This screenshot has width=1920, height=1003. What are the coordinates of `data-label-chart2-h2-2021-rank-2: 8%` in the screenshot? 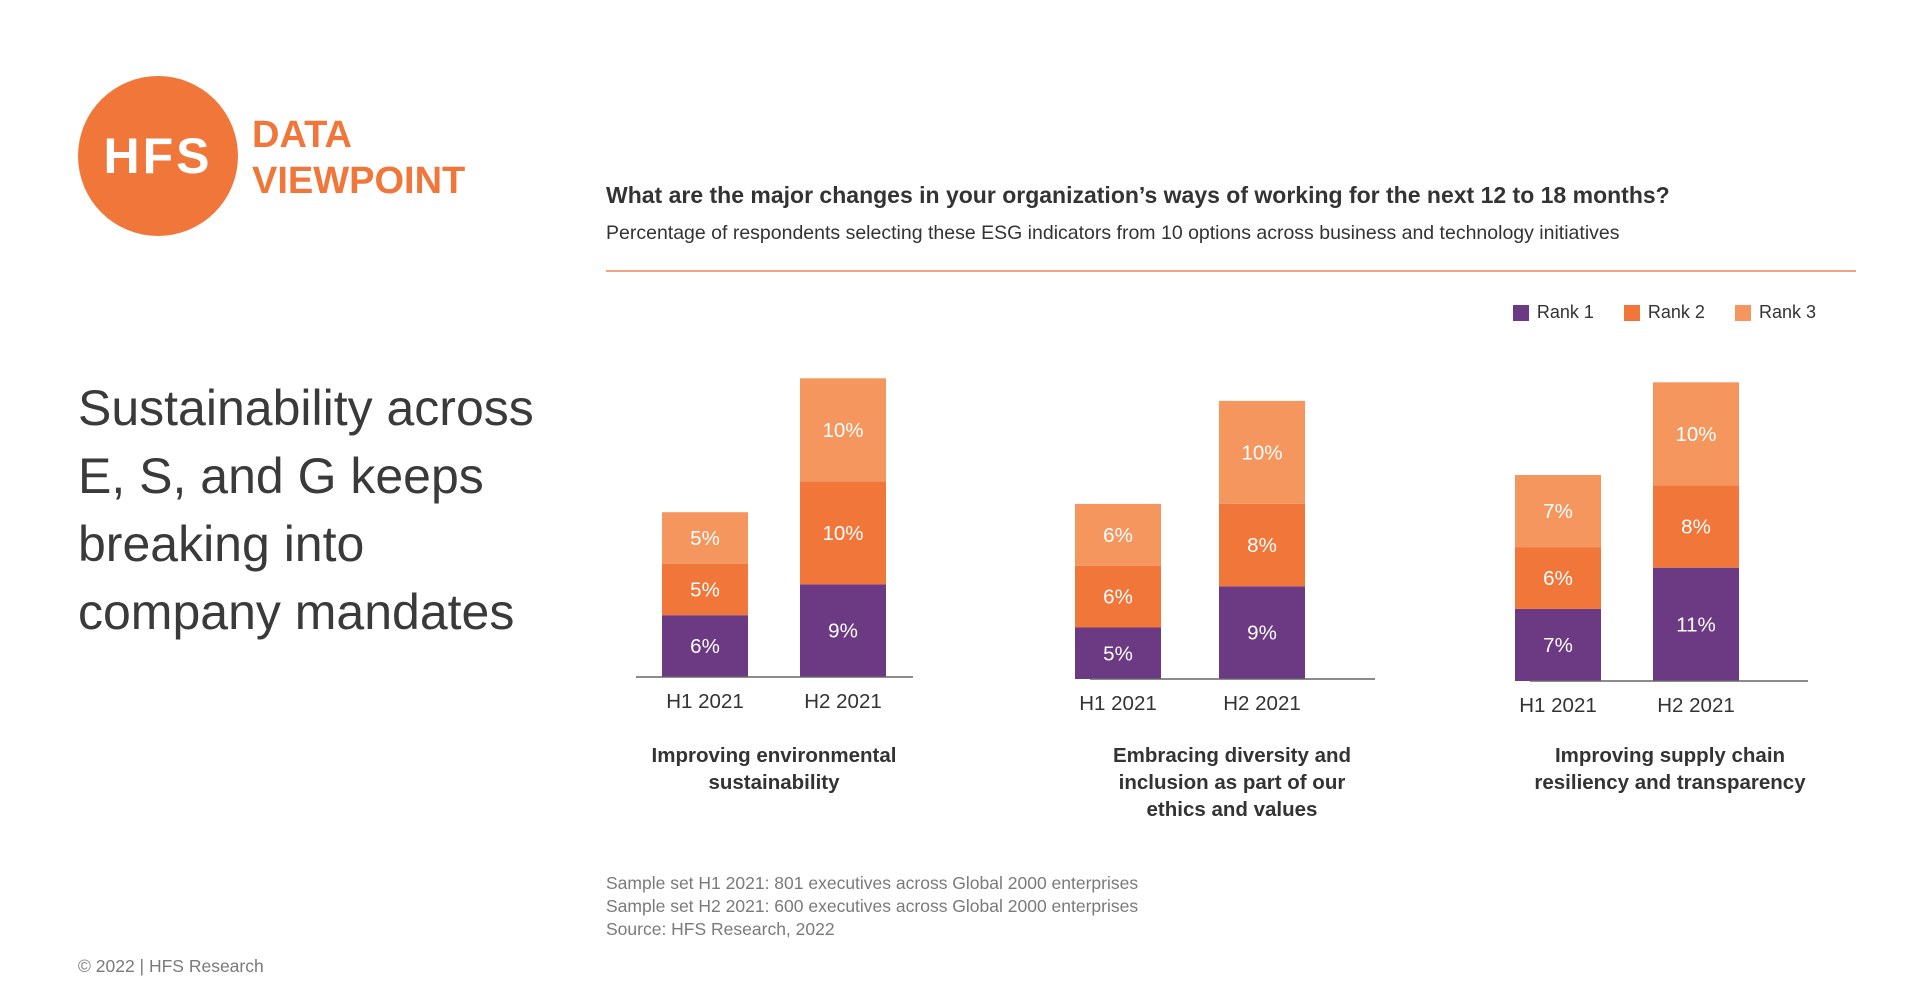 It's located at (1262, 545).